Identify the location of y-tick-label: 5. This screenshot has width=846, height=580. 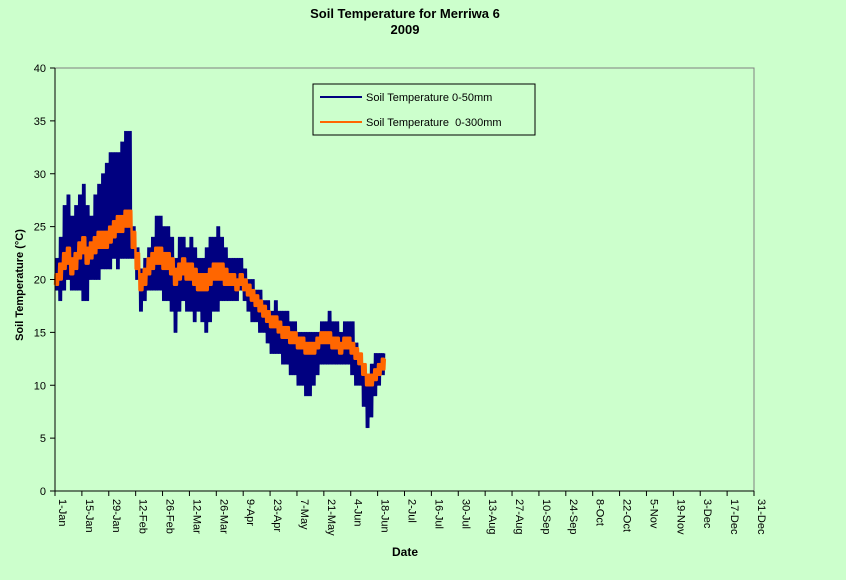
(43, 439).